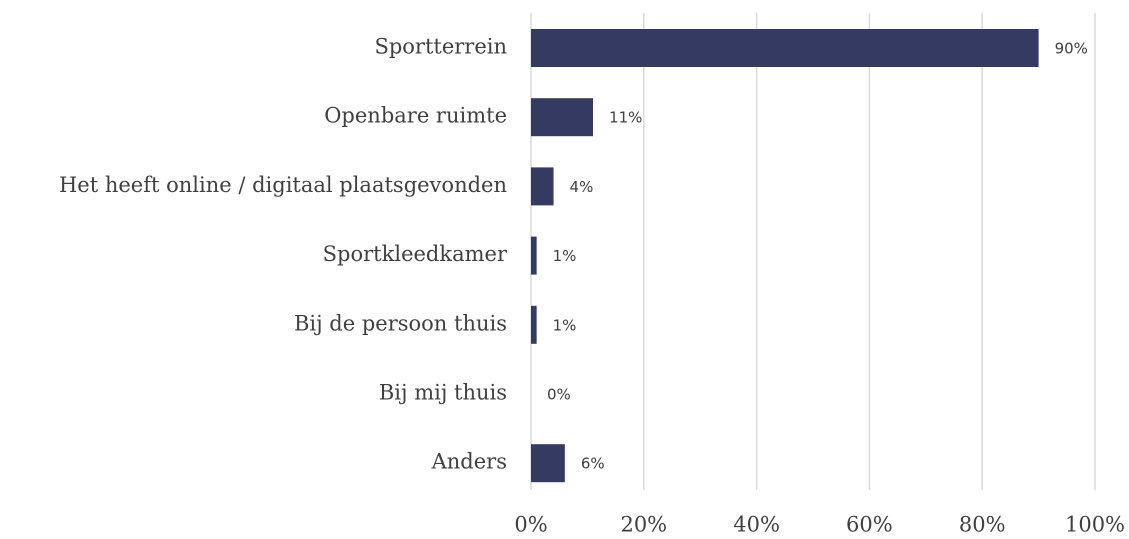 The height and width of the screenshot is (539, 1129). What do you see at coordinates (440, 47) in the screenshot?
I see `y-tick-label: Sportterrein` at bounding box center [440, 47].